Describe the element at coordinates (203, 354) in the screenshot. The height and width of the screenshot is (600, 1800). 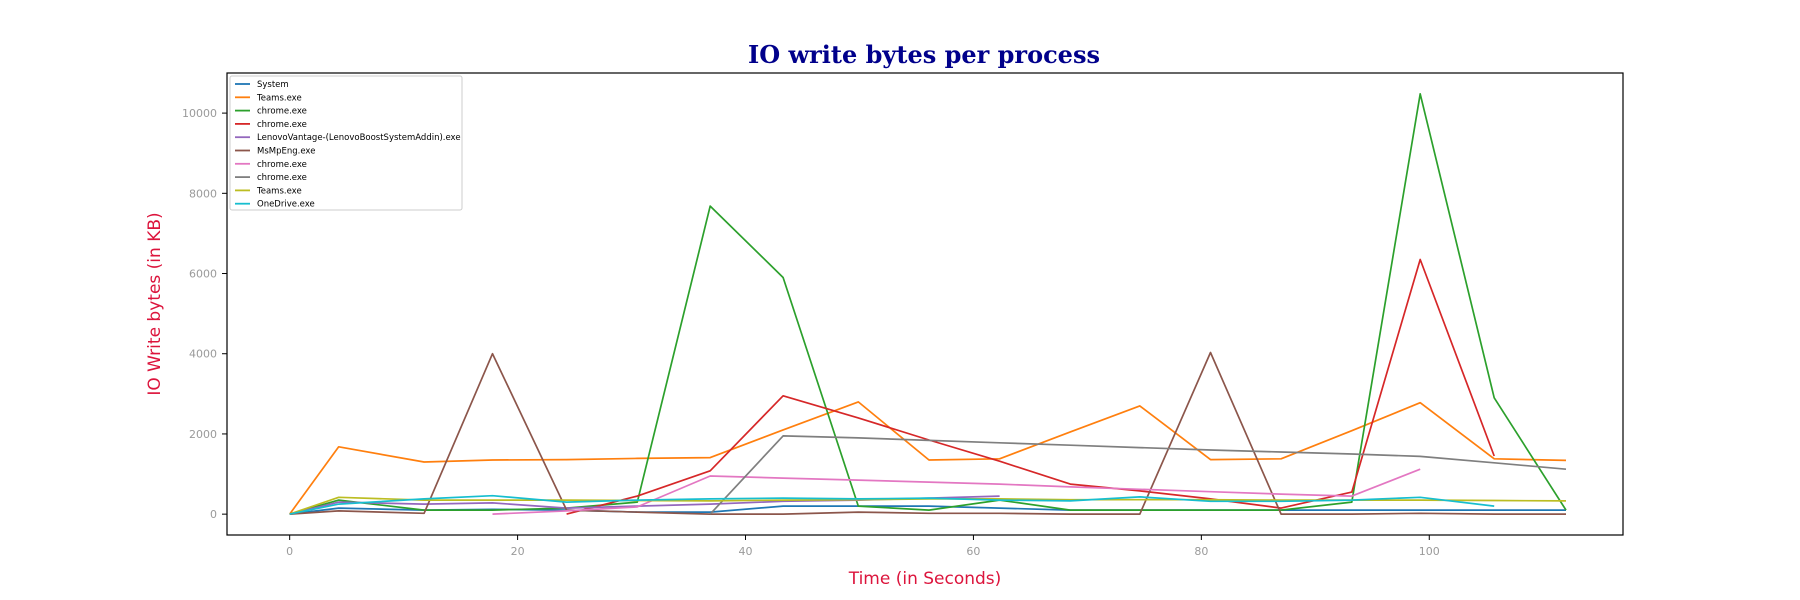
I see `y-tick-label: 4000` at that location.